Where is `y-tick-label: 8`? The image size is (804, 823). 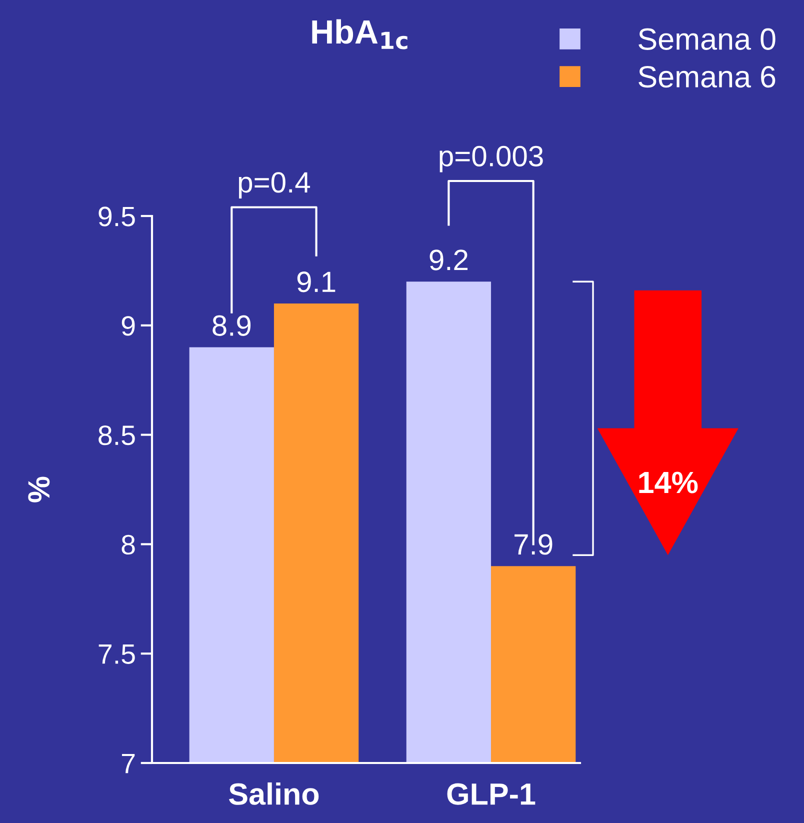
y-tick-label: 8 is located at coordinates (128, 544).